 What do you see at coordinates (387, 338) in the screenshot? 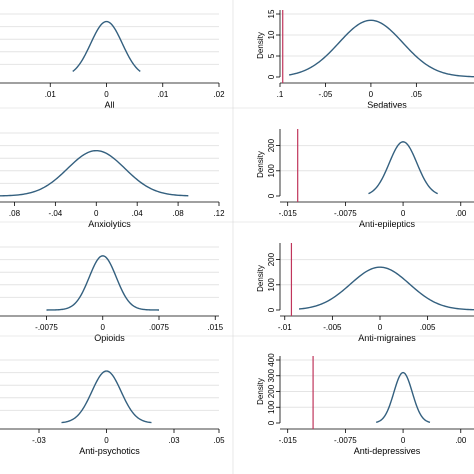
I see `x-axis-label: Anti-migraines` at bounding box center [387, 338].